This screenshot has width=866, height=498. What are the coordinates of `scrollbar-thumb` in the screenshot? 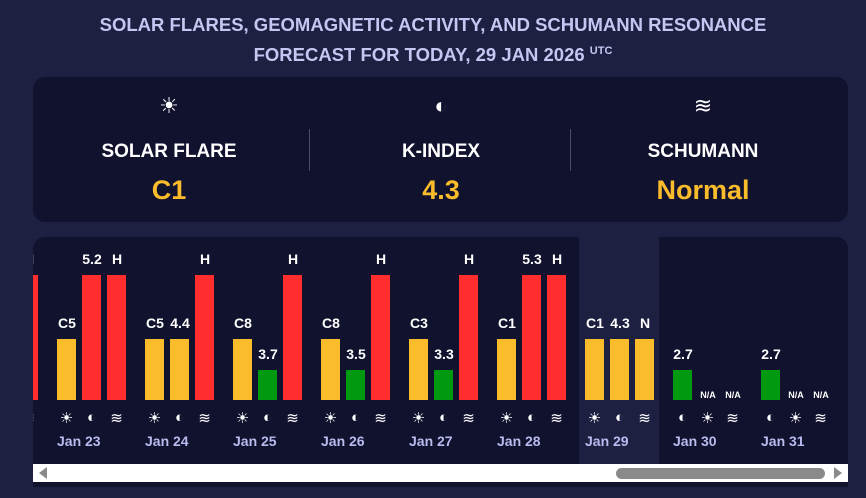 It's located at (720, 473).